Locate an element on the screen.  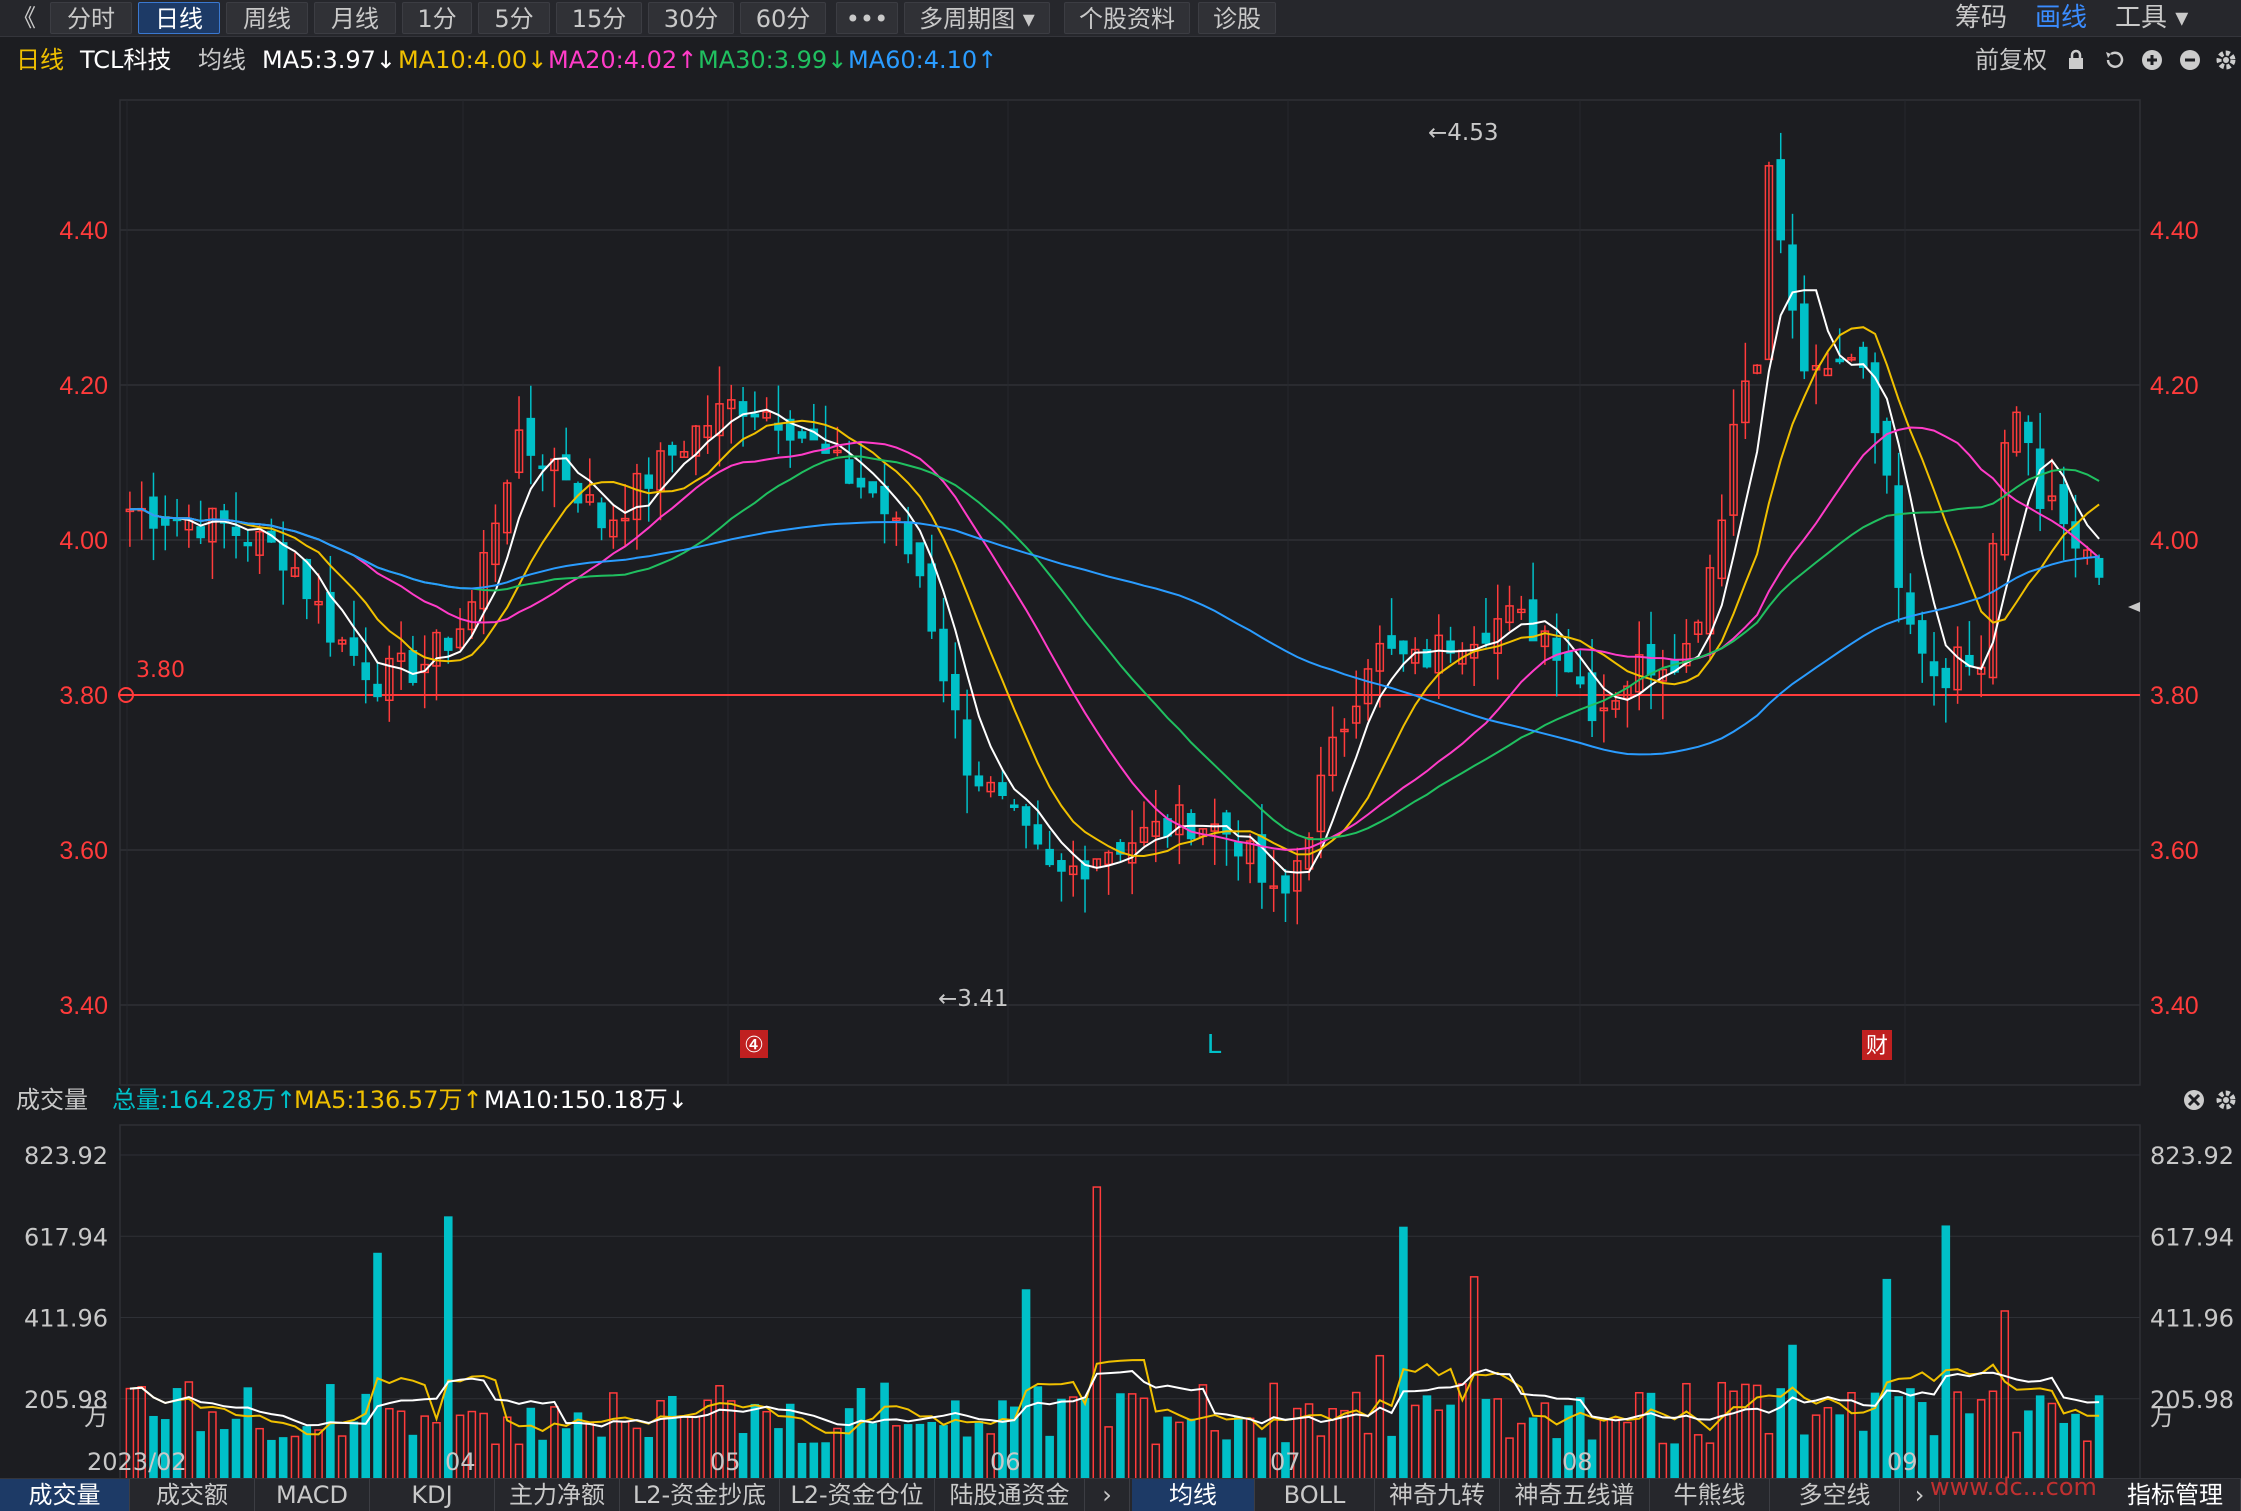
tab-2: 周线 is located at coordinates (267, 18).